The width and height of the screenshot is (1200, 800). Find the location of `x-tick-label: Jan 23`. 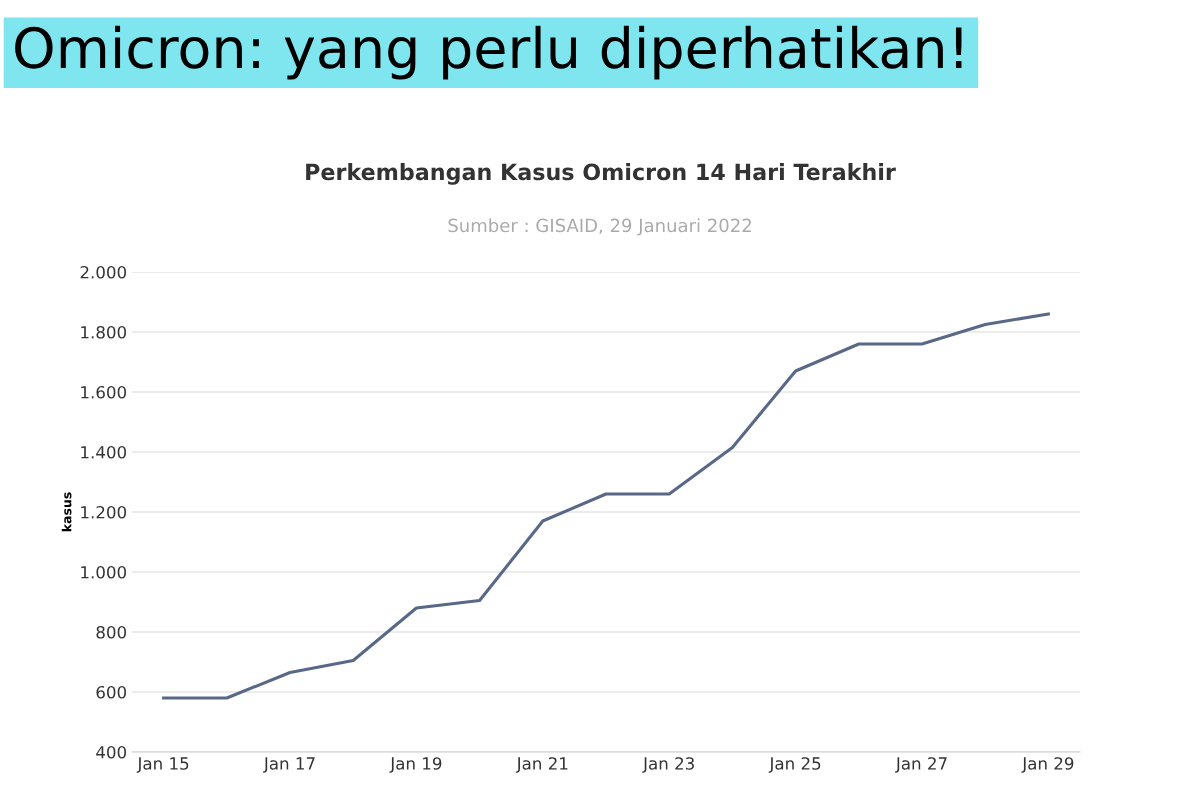

x-tick-label: Jan 23 is located at coordinates (668, 765).